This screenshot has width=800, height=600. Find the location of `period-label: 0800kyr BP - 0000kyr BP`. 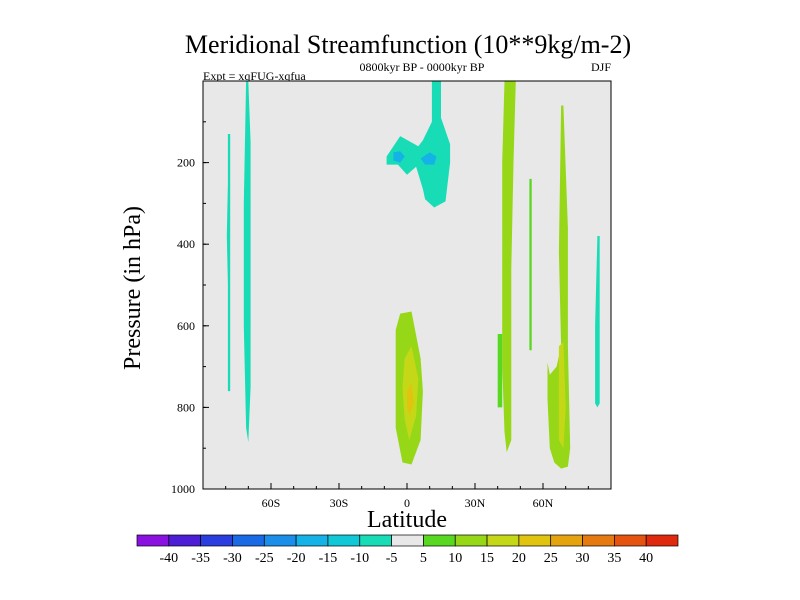

period-label: 0800kyr BP - 0000kyr BP is located at coordinates (422, 67).